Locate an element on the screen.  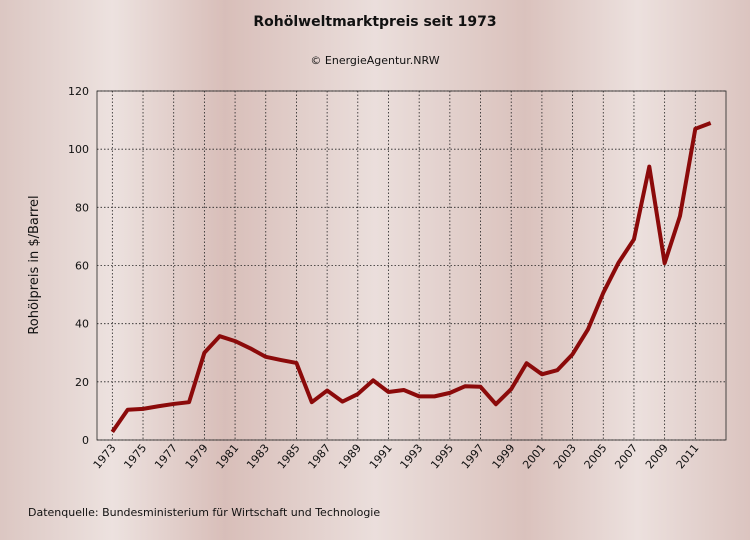
chart-title: Rohölweltmarktpreis seit 1973 is located at coordinates (374, 22).